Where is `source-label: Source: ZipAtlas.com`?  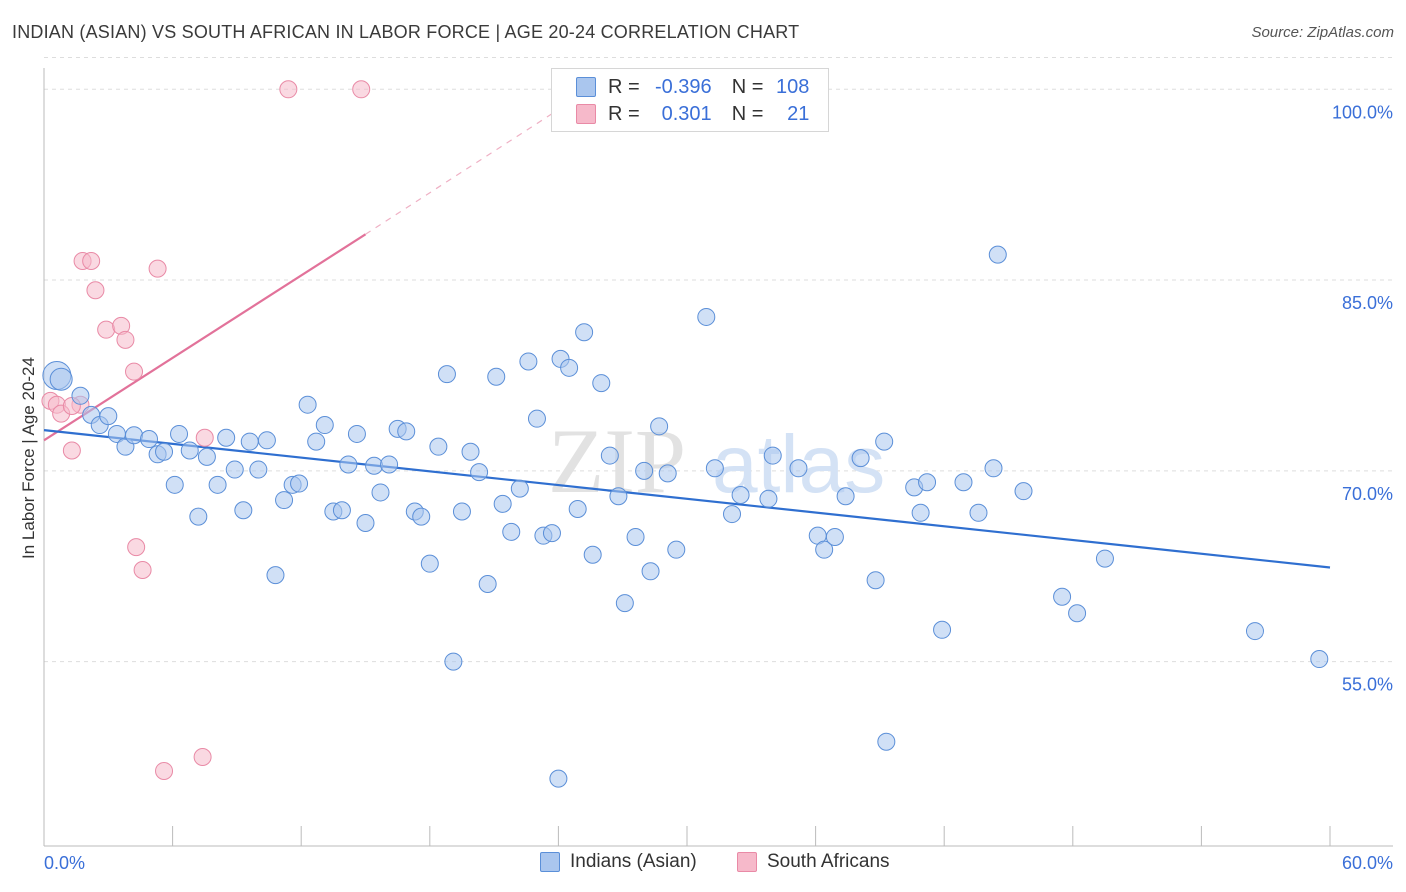 source-label: Source: ZipAtlas.com is located at coordinates (1322, 32).